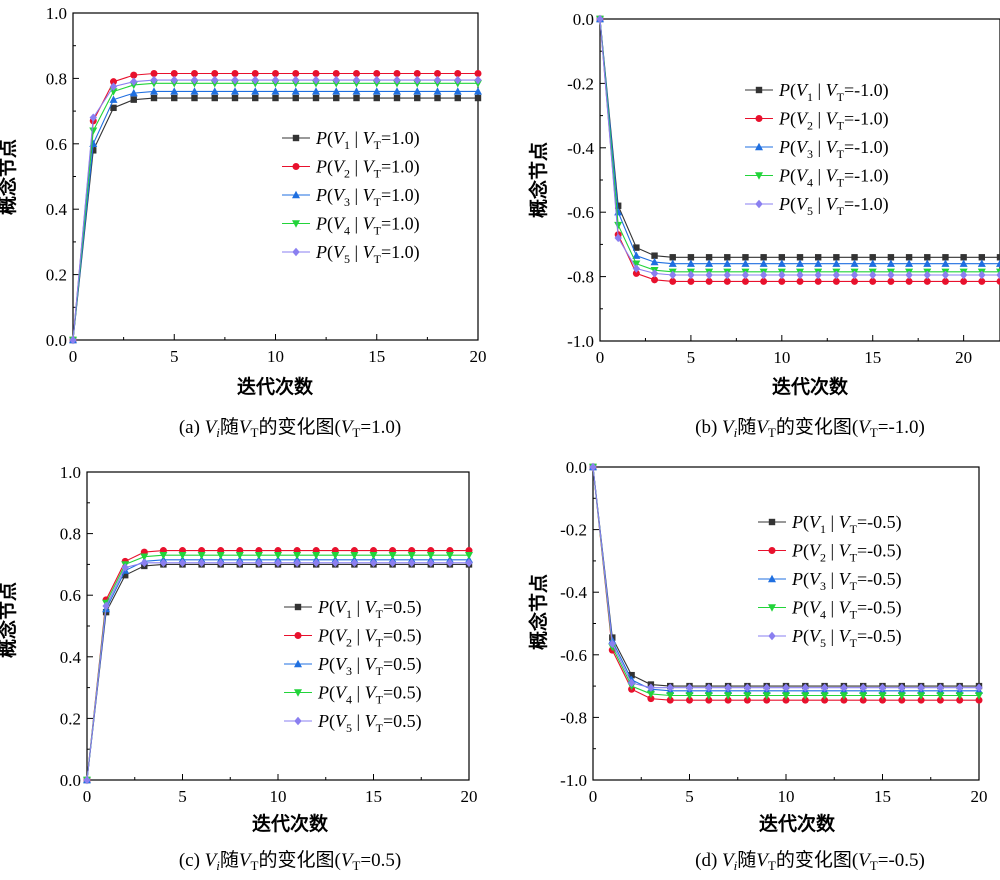  Describe the element at coordinates (846, 610) in the screenshot. I see `legend-entry: P(V4 | VT=-0.5)` at that location.